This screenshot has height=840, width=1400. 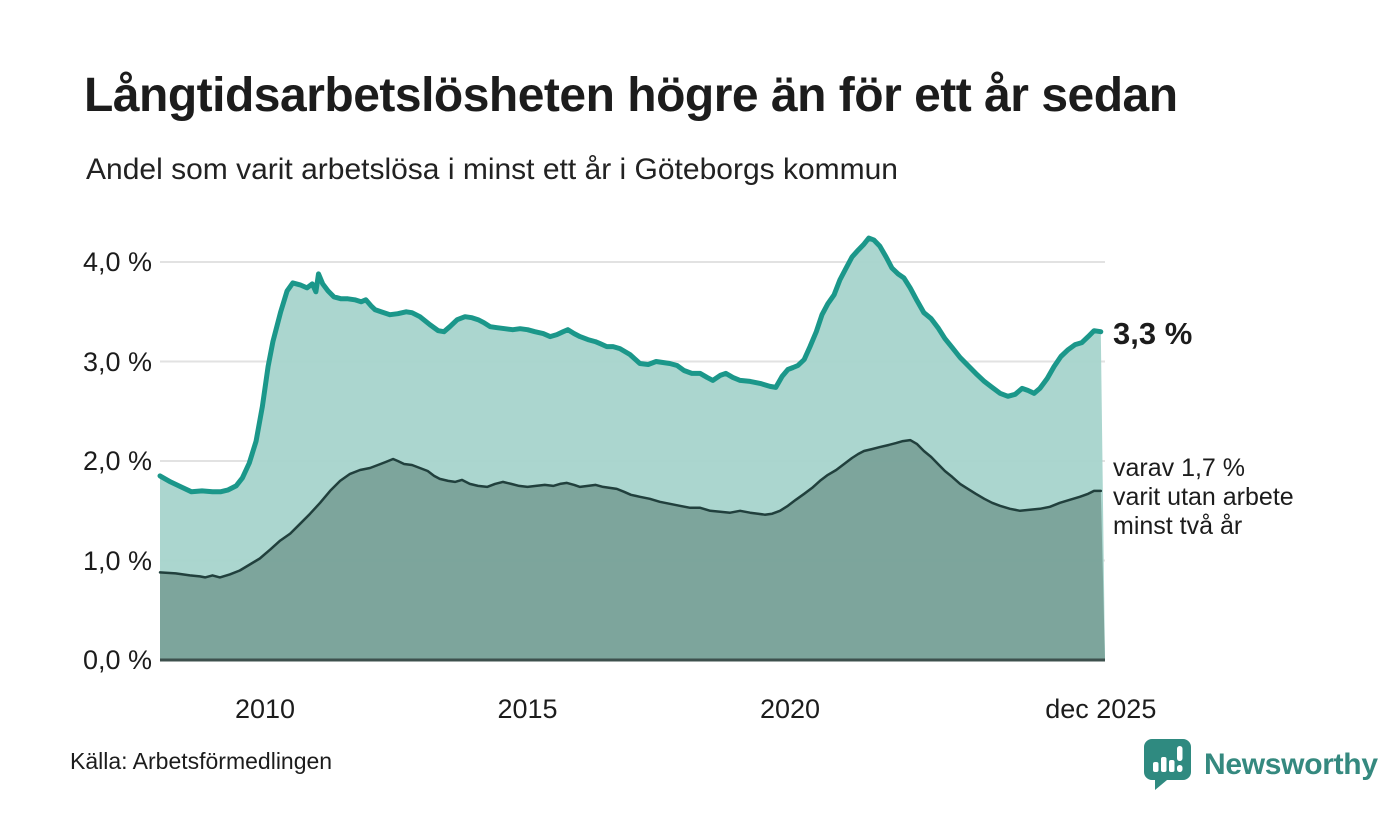 What do you see at coordinates (117, 660) in the screenshot?
I see `y-axis-tick-label: 0,0 %` at bounding box center [117, 660].